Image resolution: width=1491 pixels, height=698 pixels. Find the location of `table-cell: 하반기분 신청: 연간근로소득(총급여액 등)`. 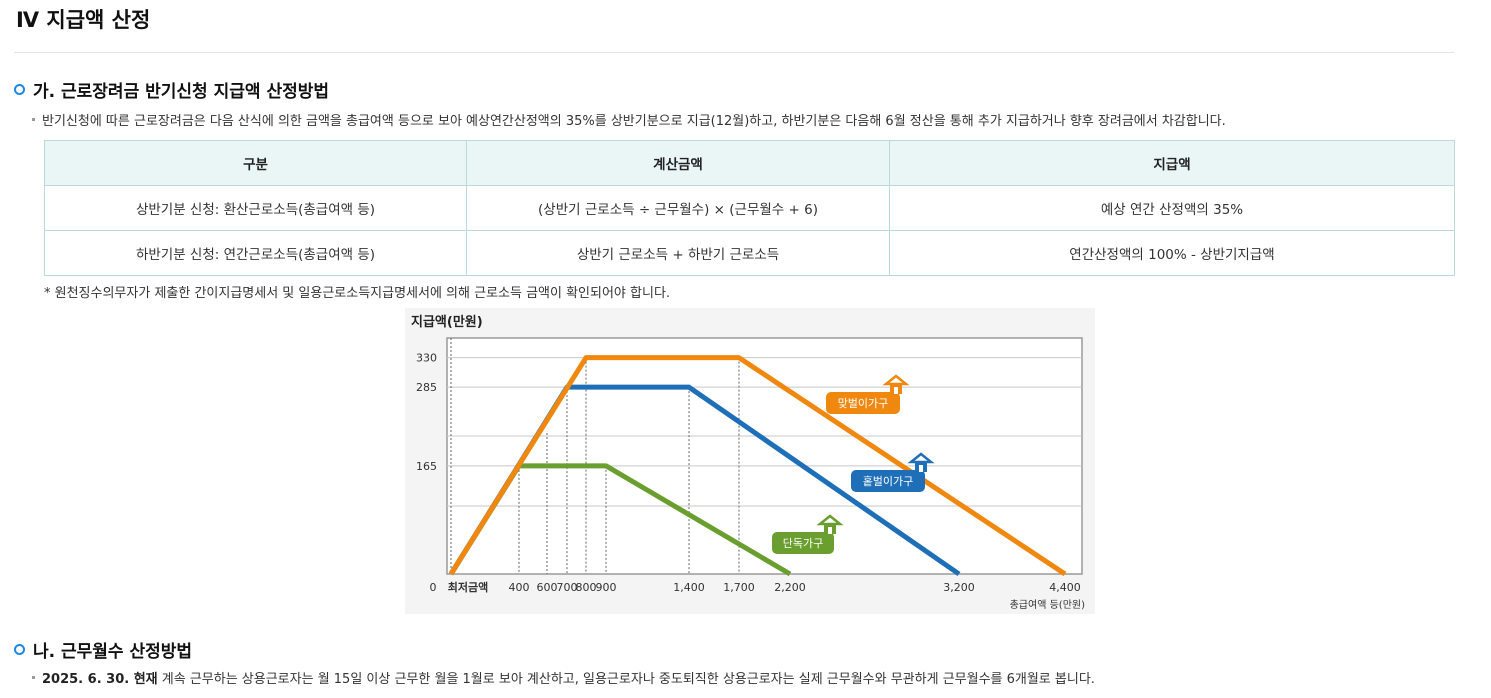

table-cell: 하반기분 신청: 연간근로소득(총급여액 등) is located at coordinates (255, 253).